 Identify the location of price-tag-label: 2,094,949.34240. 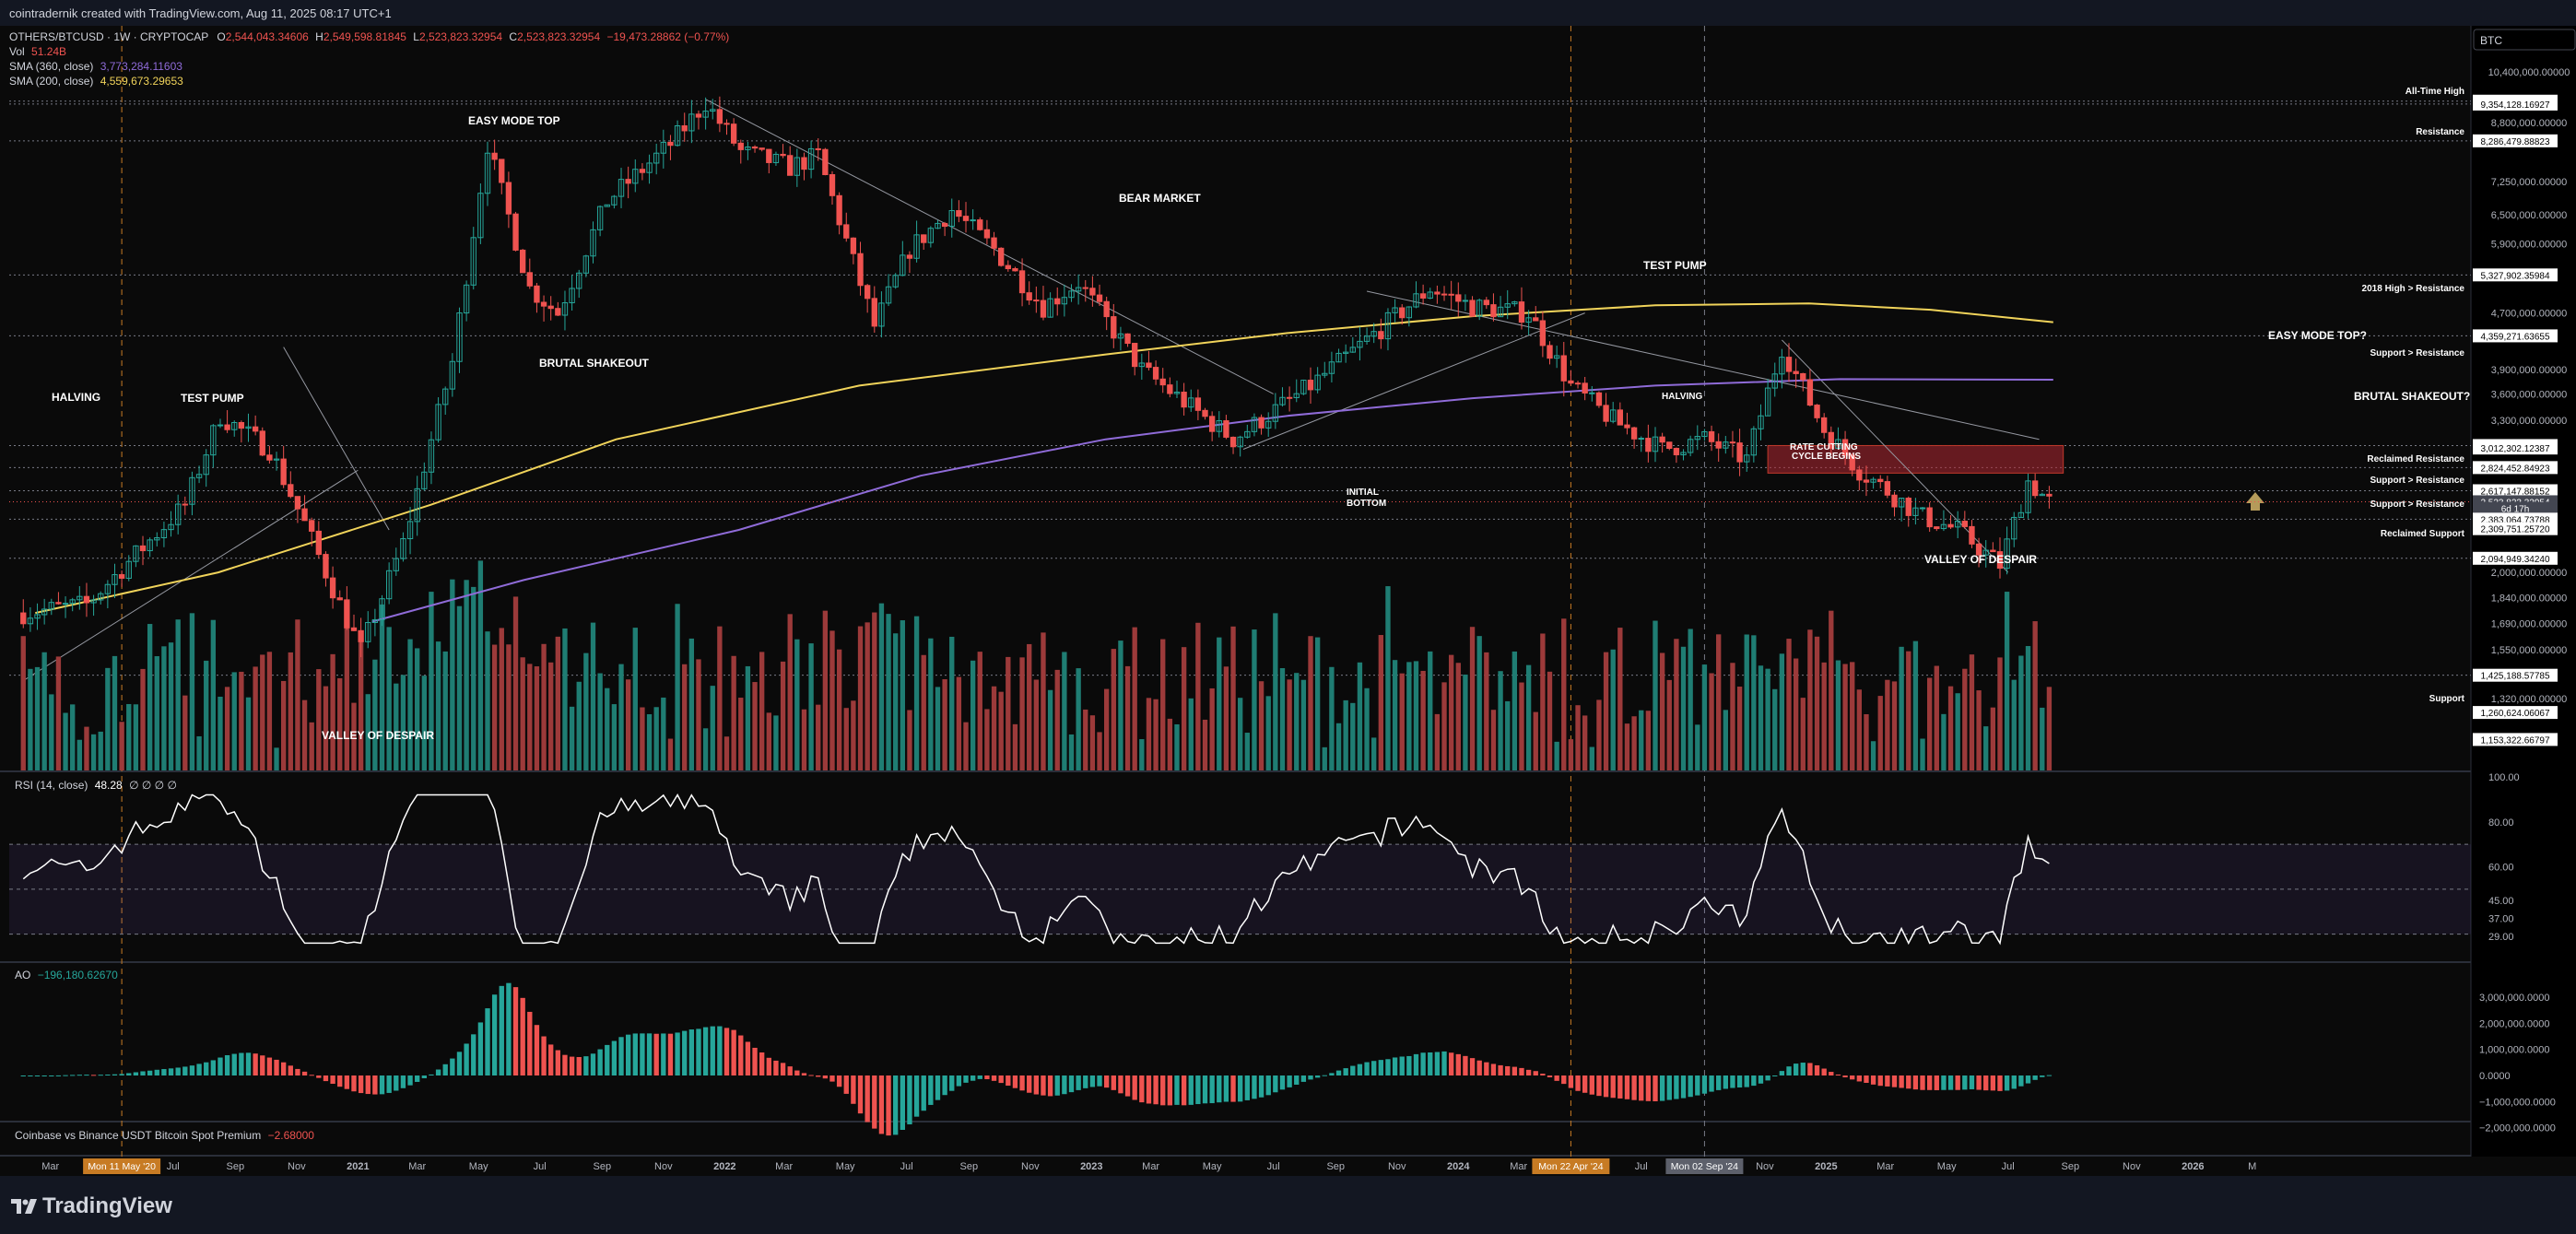
(2515, 560).